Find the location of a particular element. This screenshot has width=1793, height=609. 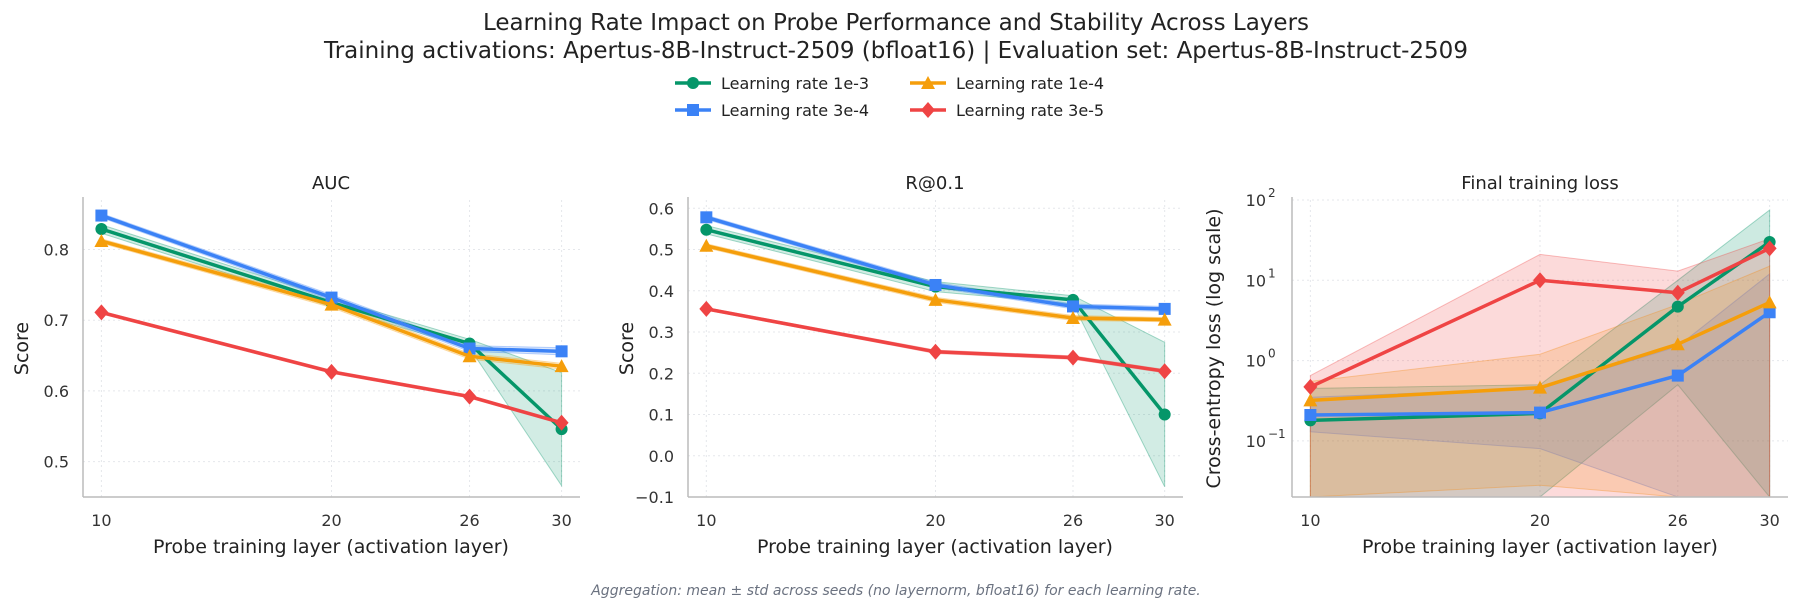

panel-title: Final training loss is located at coordinates (1539, 183).